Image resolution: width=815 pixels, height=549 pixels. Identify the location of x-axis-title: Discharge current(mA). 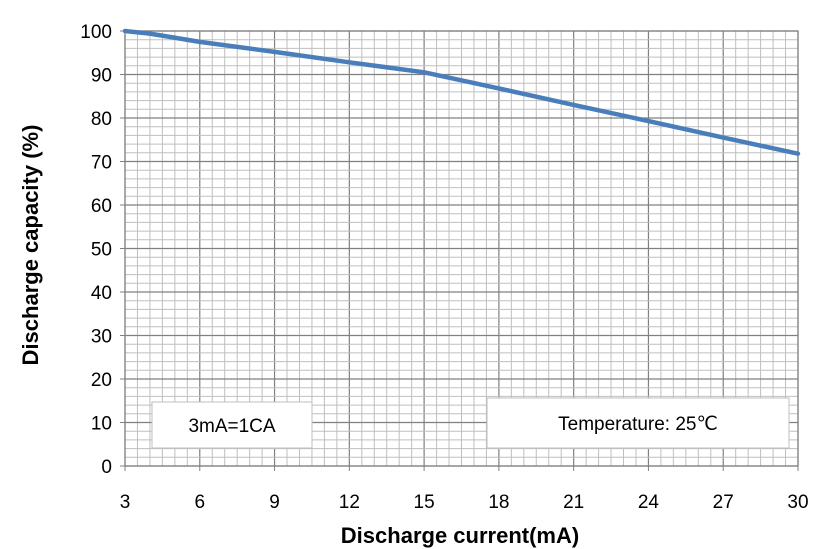
(460, 535).